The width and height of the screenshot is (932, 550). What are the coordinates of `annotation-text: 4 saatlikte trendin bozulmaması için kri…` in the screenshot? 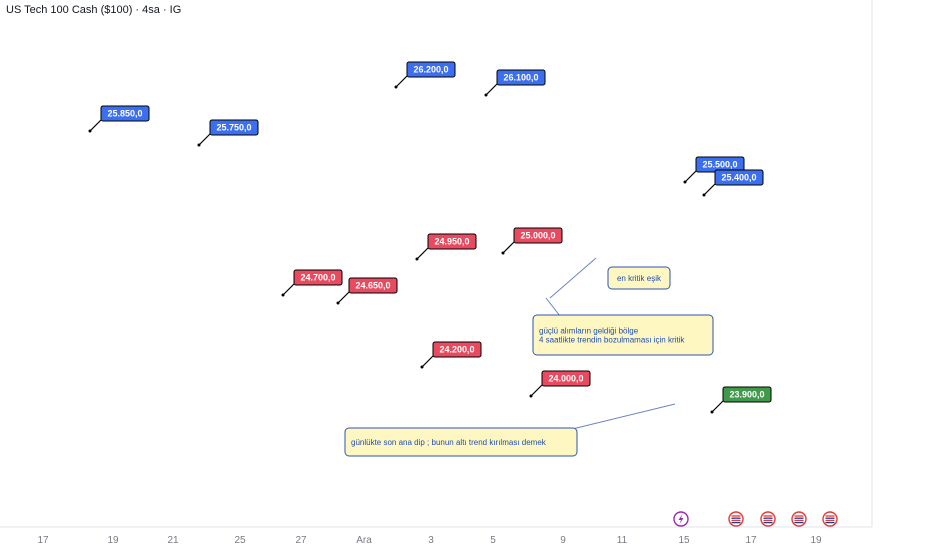 It's located at (612, 340).